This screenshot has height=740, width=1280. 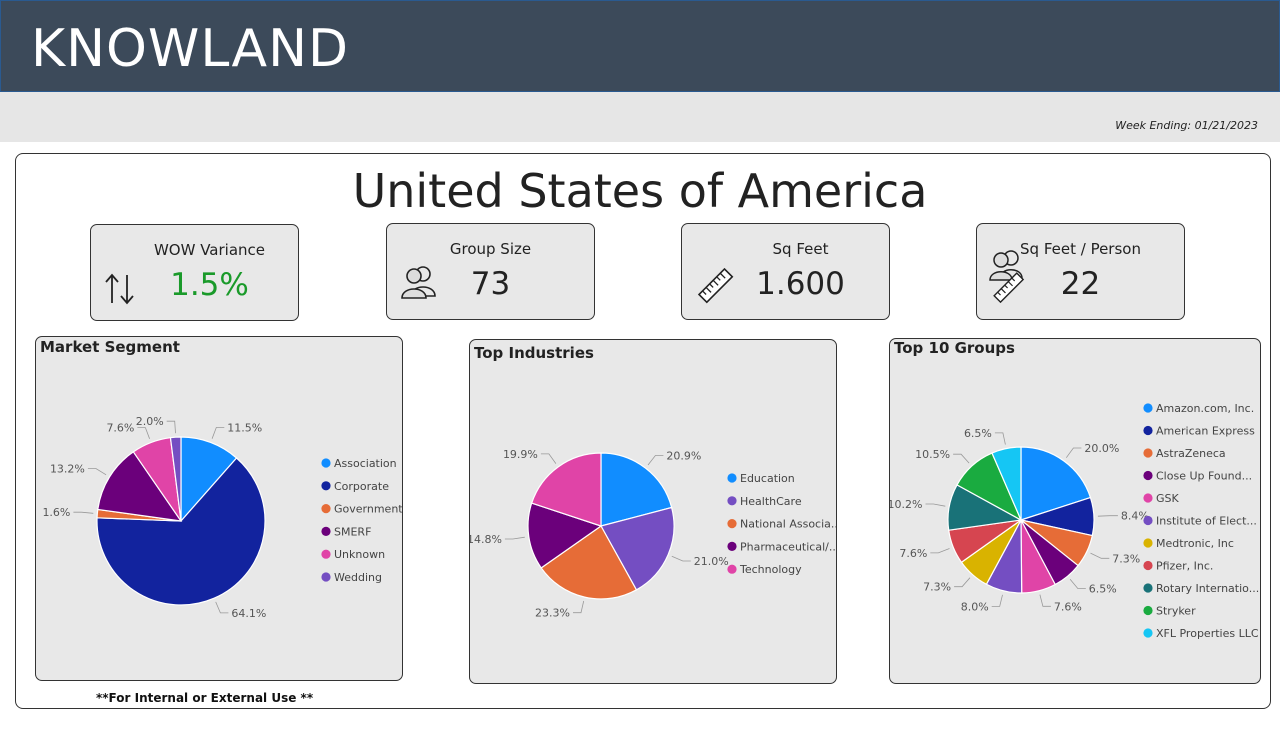 What do you see at coordinates (770, 569) in the screenshot?
I see `legend-label-technology: Technology` at bounding box center [770, 569].